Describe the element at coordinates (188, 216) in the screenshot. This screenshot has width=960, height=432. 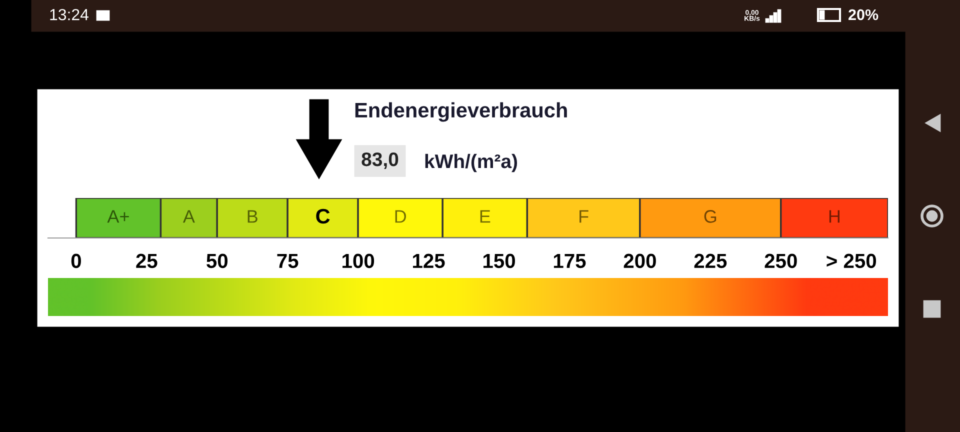
I see `series-label: A` at that location.